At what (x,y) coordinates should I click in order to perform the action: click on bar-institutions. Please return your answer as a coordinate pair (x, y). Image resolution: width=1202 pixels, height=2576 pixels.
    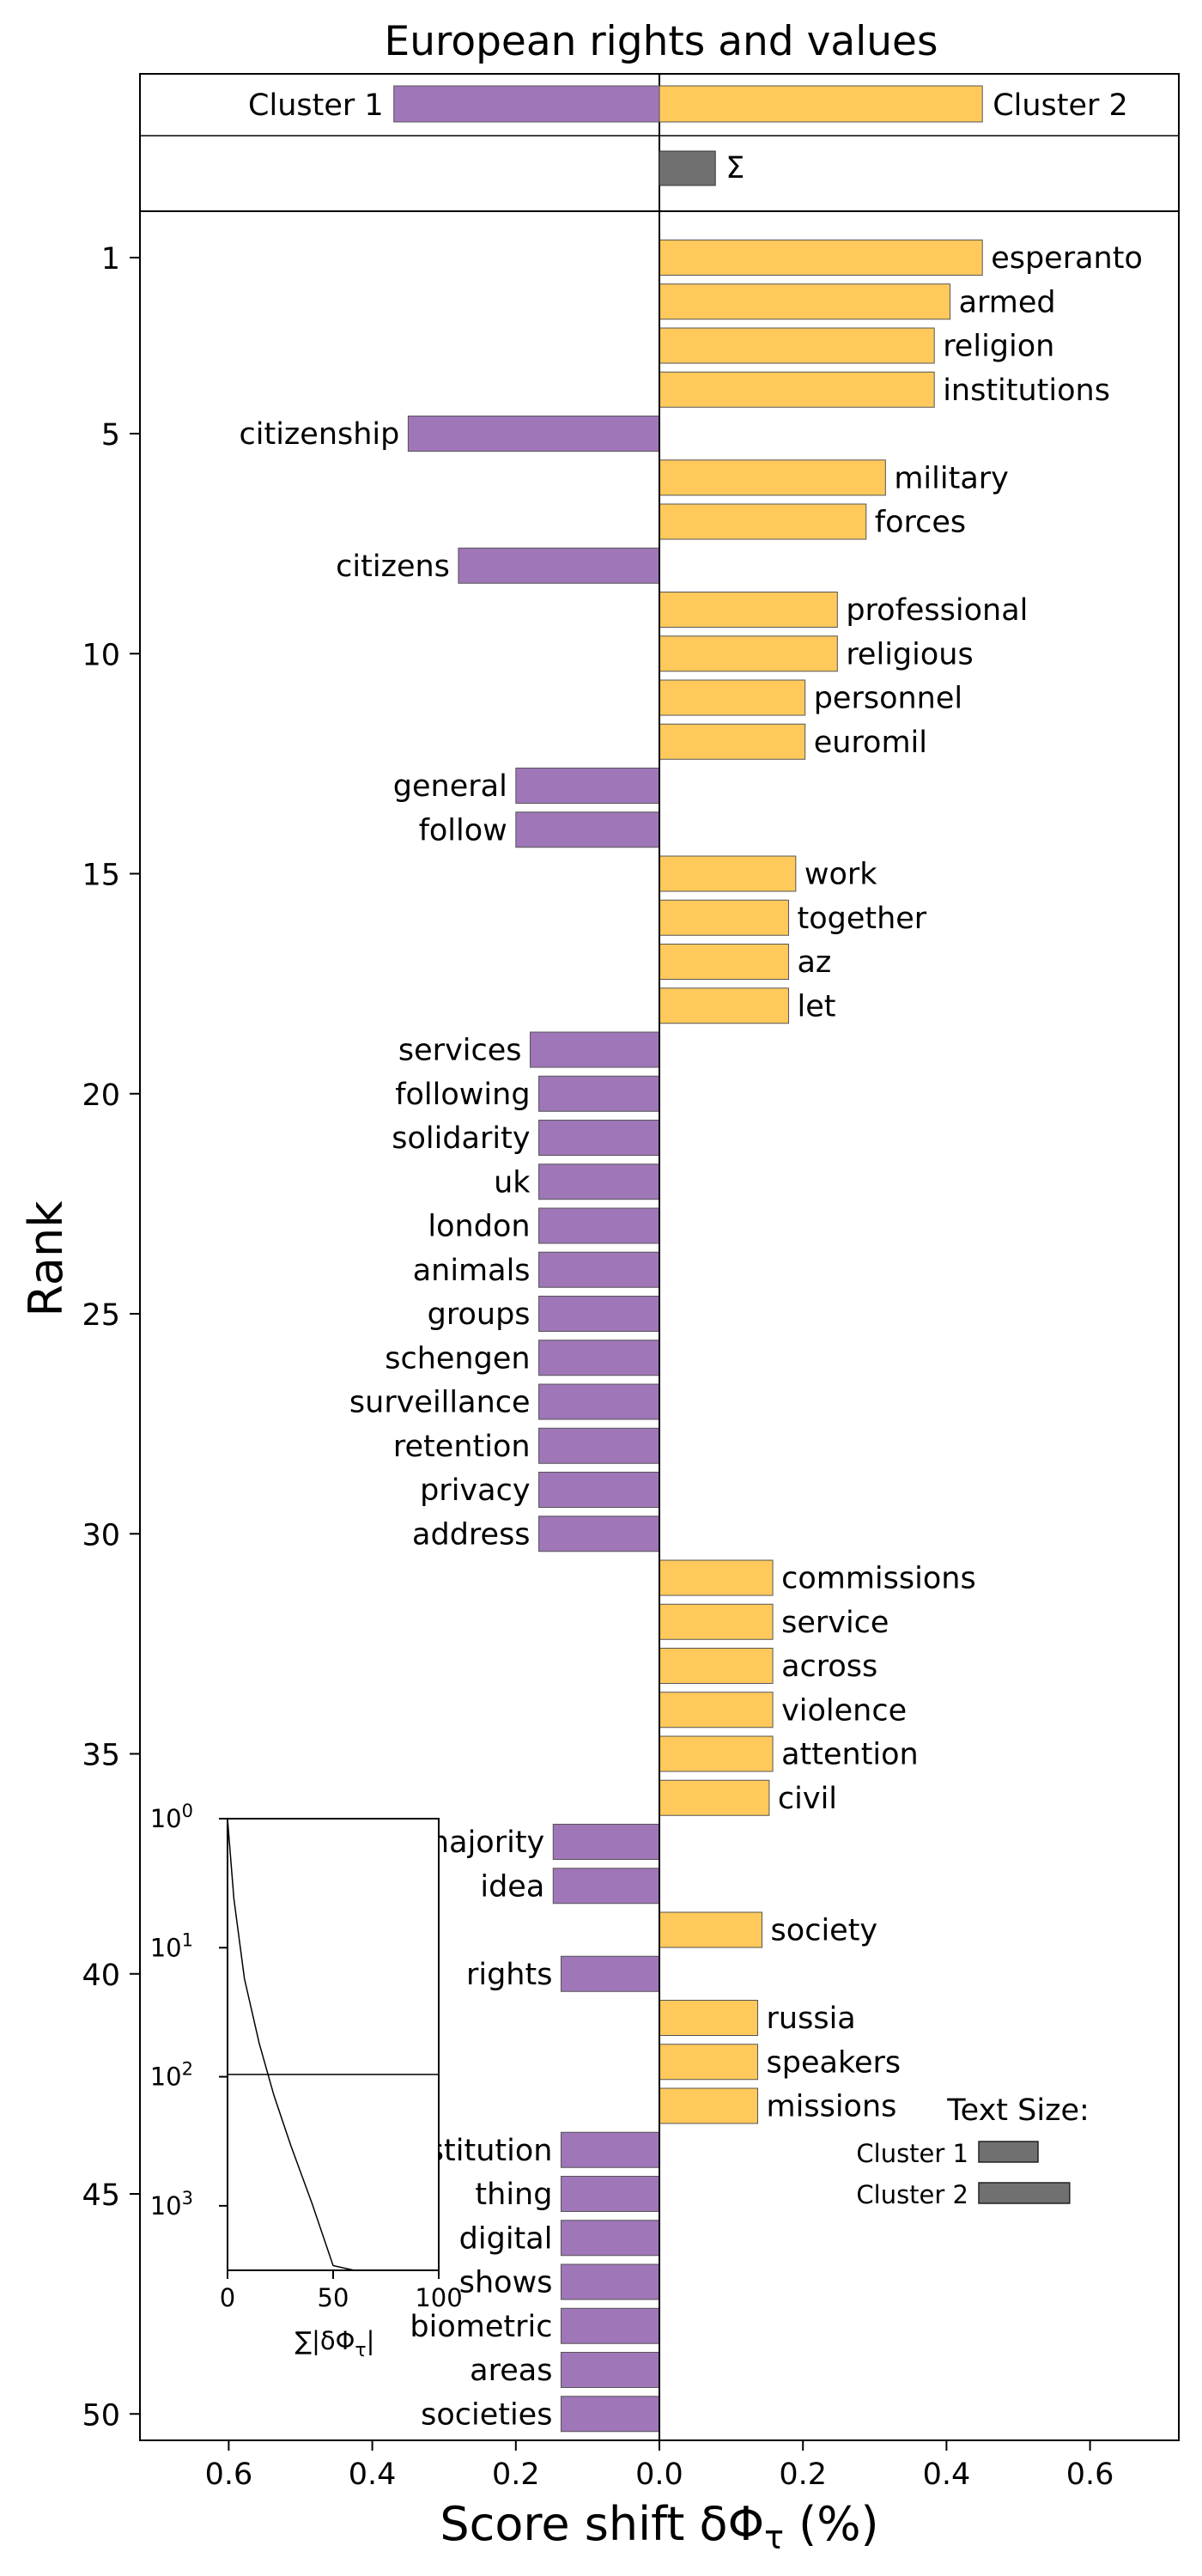
    Looking at the image, I should click on (797, 389).